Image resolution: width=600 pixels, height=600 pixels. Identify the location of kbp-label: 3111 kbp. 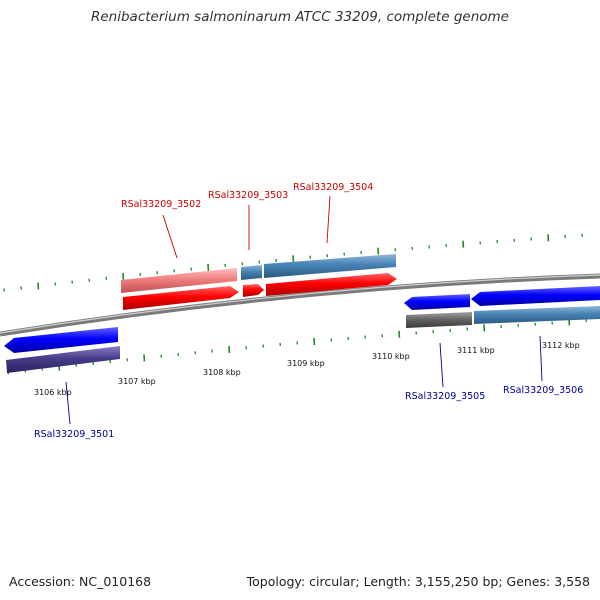
(476, 350).